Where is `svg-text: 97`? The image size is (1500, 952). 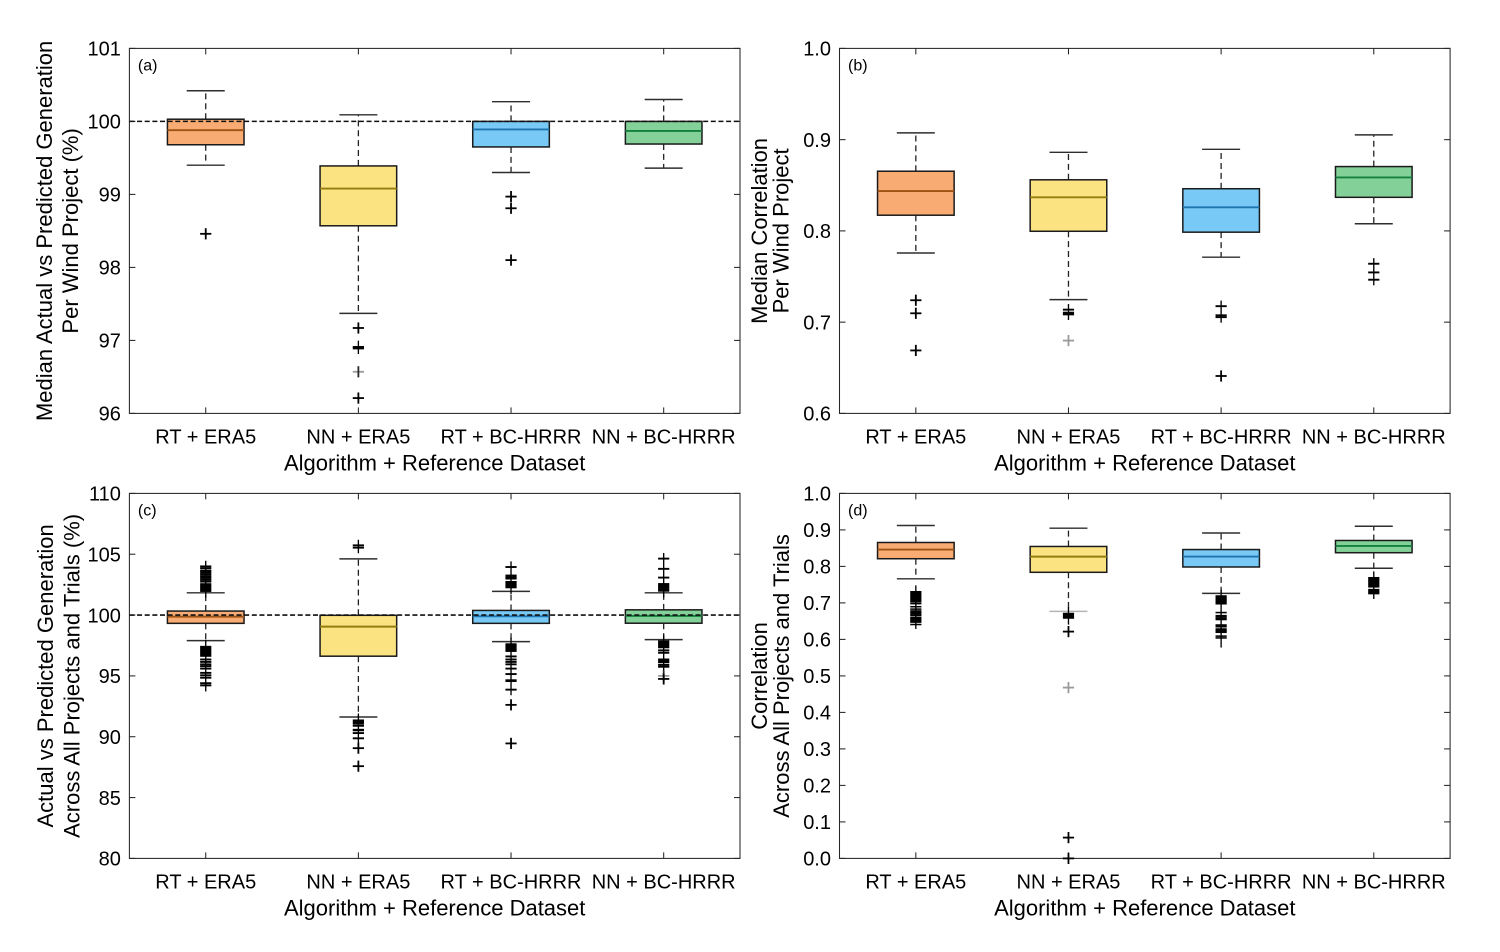 svg-text: 97 is located at coordinates (110, 342).